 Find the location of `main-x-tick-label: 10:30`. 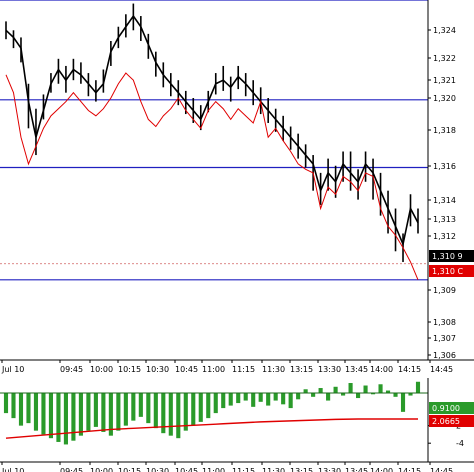

main-x-tick-label: 10:30 is located at coordinates (157, 369).